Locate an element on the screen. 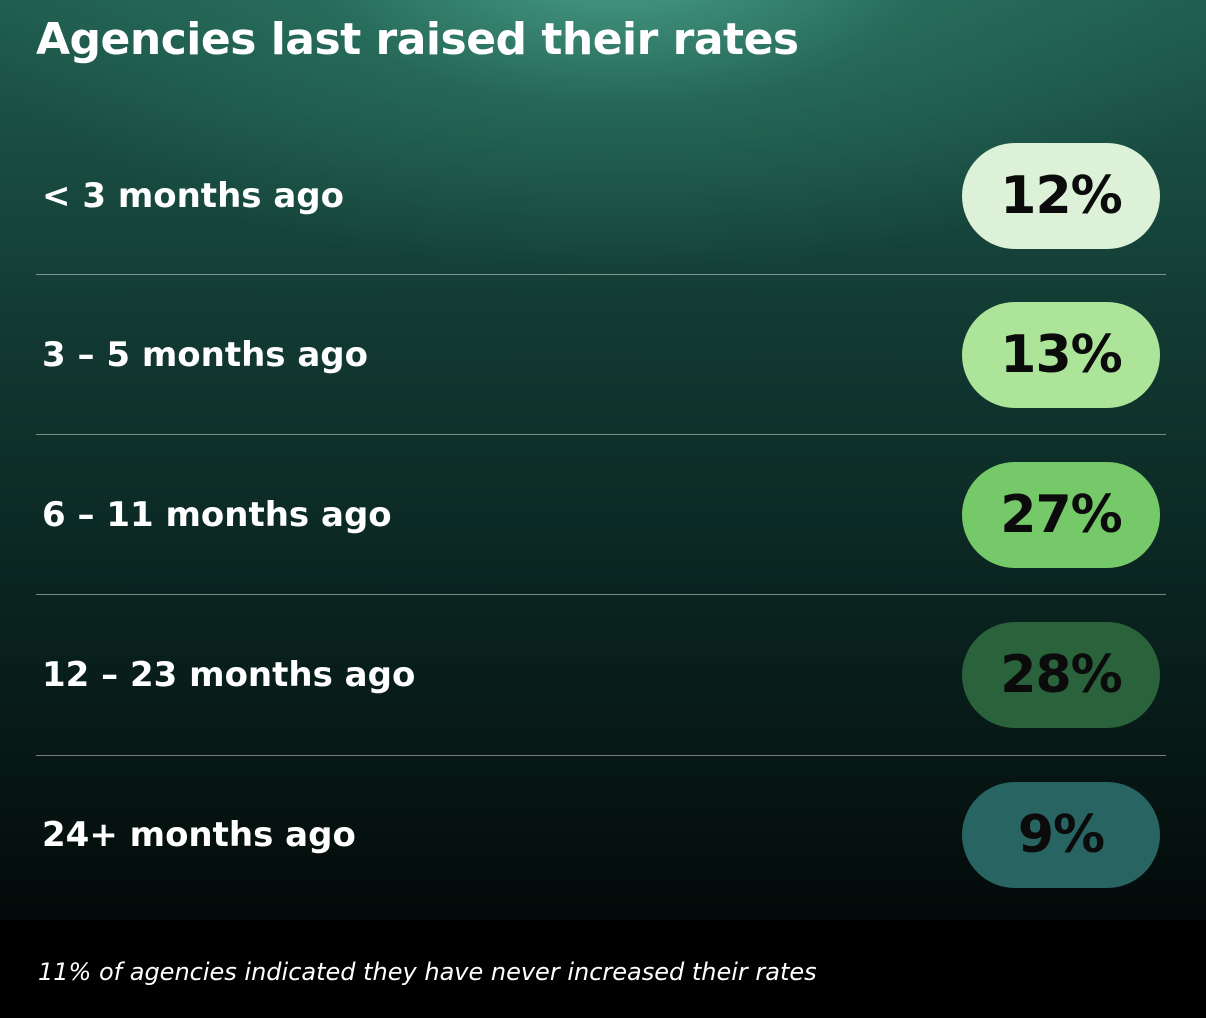 Image resolution: width=1206 pixels, height=1018 pixels. value-pill: 12% is located at coordinates (1061, 196).